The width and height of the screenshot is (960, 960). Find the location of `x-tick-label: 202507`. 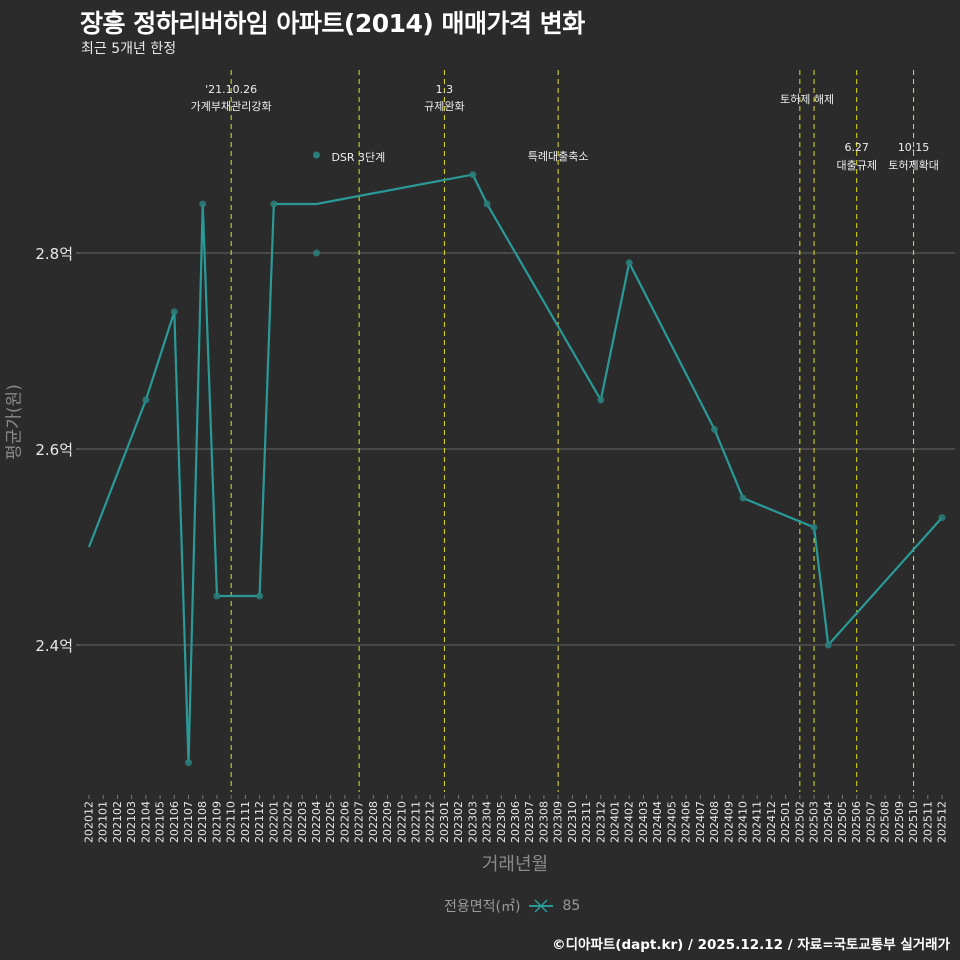

x-tick-label: 202507 is located at coordinates (870, 822).